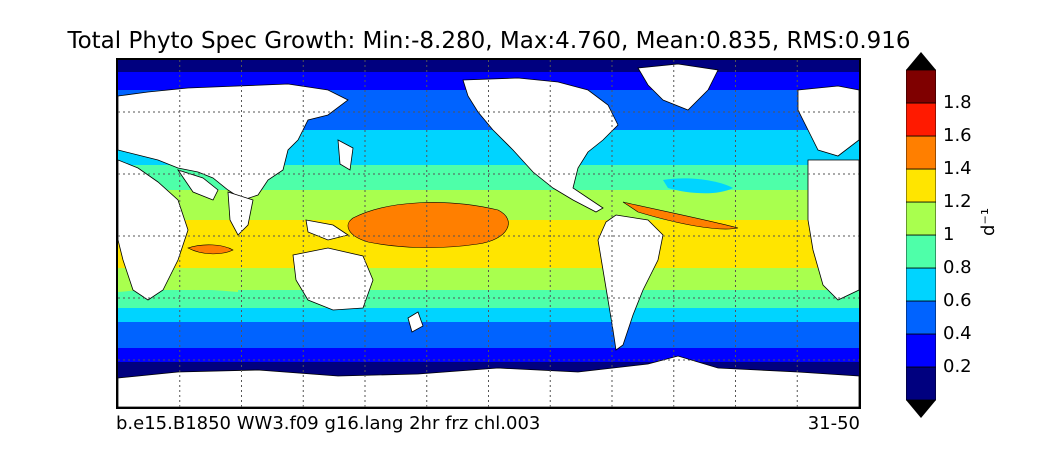  What do you see at coordinates (210, 249) in the screenshot?
I see `indian-ocean-patch` at bounding box center [210, 249].